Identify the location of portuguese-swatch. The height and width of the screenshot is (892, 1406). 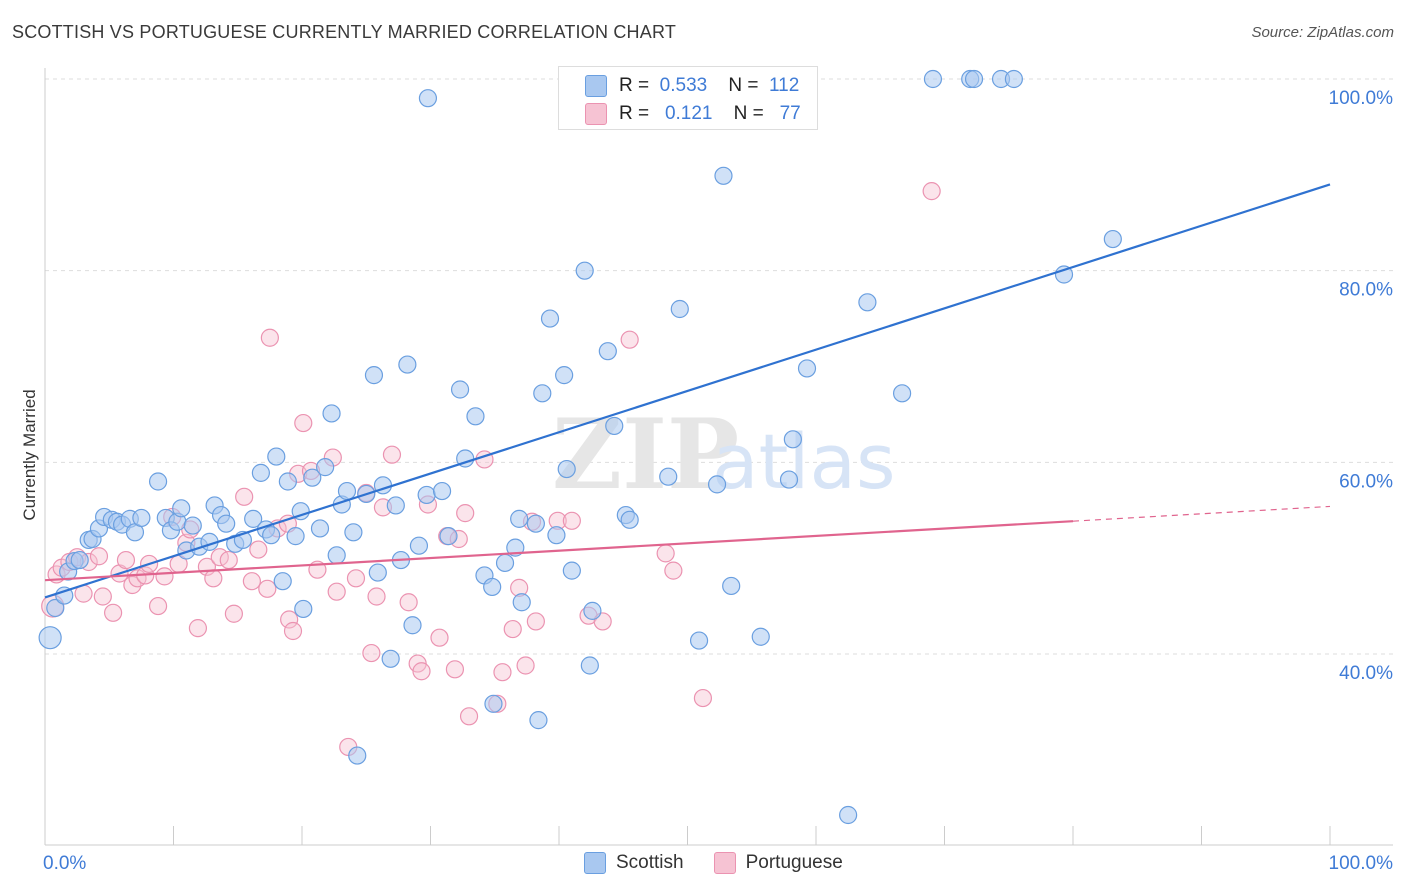
(596, 114).